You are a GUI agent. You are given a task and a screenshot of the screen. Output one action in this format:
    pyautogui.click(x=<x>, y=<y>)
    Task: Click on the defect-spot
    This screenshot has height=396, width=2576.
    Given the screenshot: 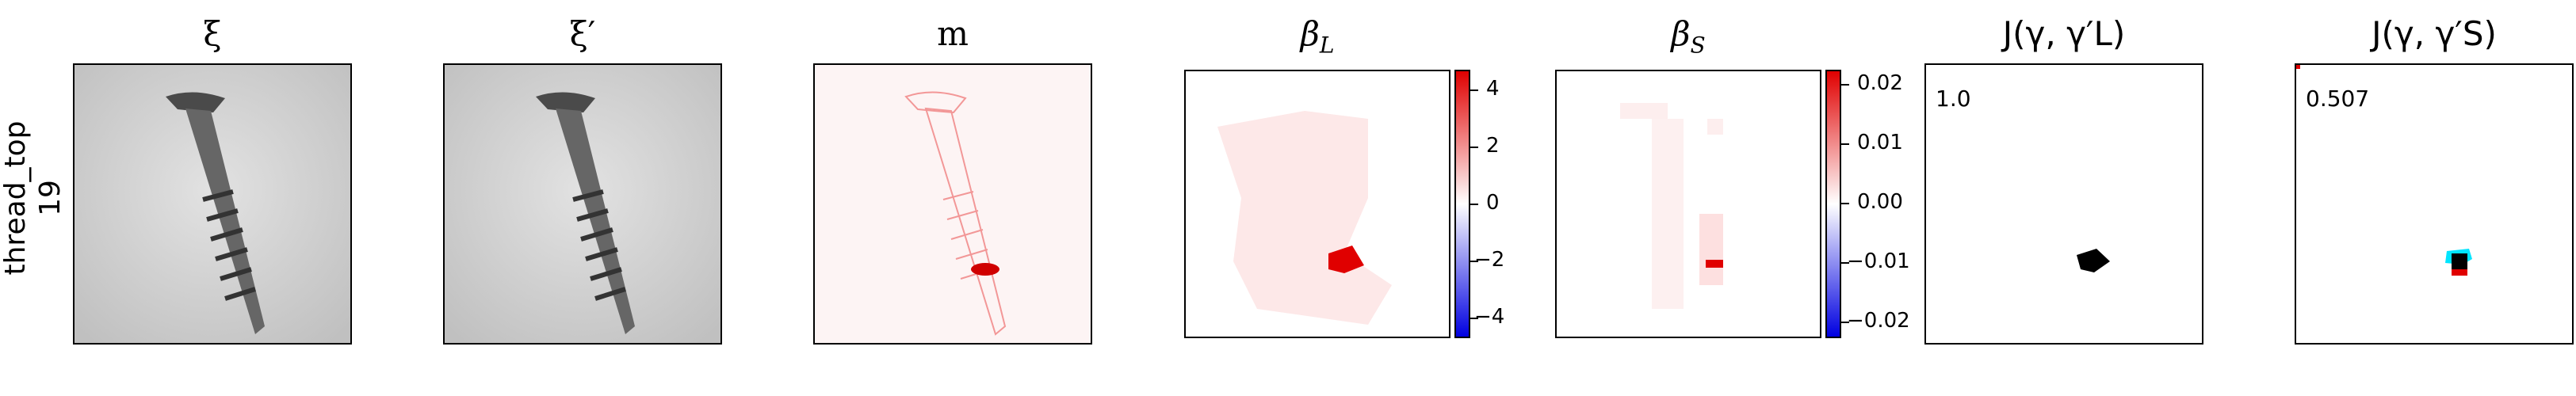 What is the action you would take?
    pyautogui.click(x=985, y=269)
    